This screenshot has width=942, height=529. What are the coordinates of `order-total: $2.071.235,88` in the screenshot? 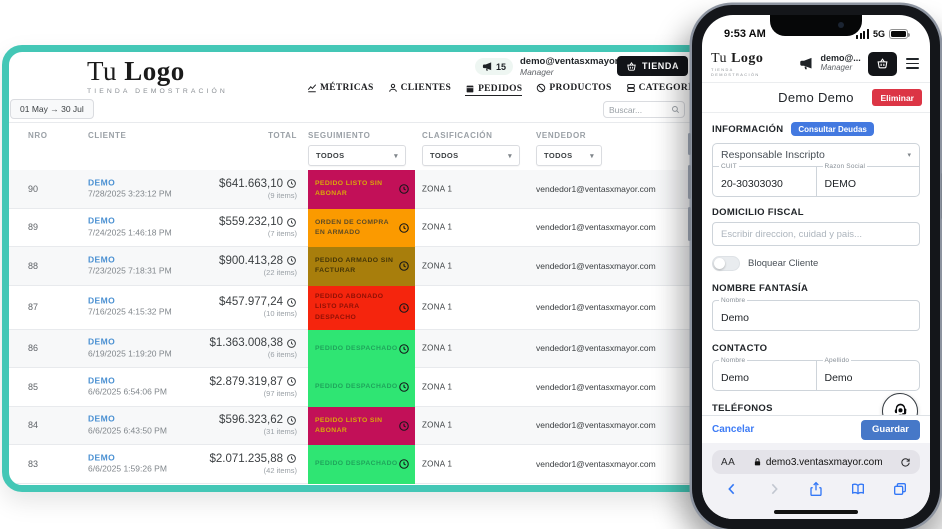 It's located at (246, 458).